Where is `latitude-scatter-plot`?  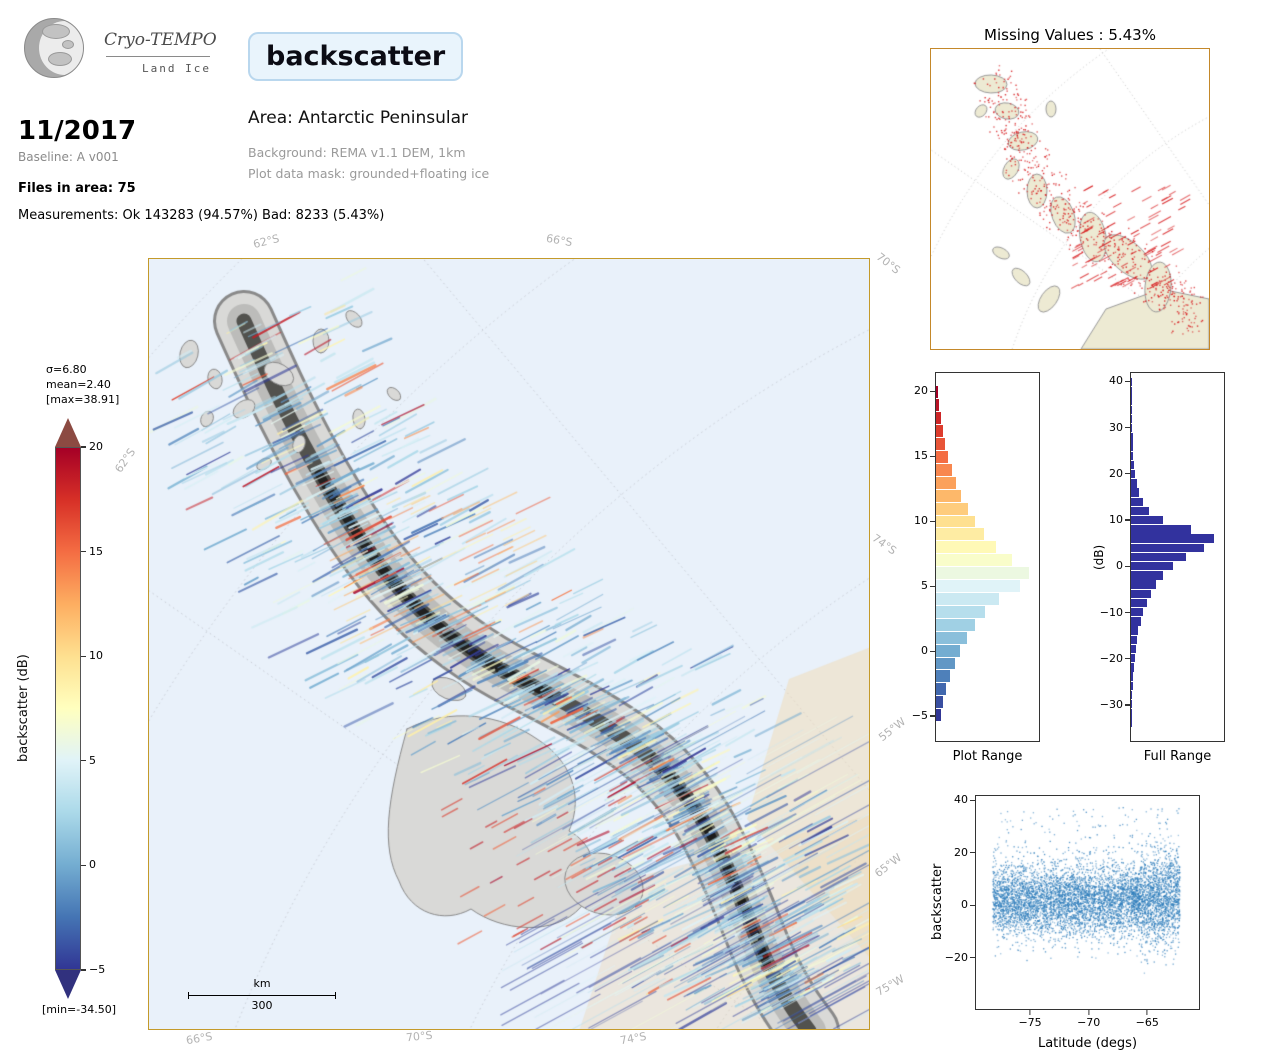
latitude-scatter-plot is located at coordinates (1087, 902).